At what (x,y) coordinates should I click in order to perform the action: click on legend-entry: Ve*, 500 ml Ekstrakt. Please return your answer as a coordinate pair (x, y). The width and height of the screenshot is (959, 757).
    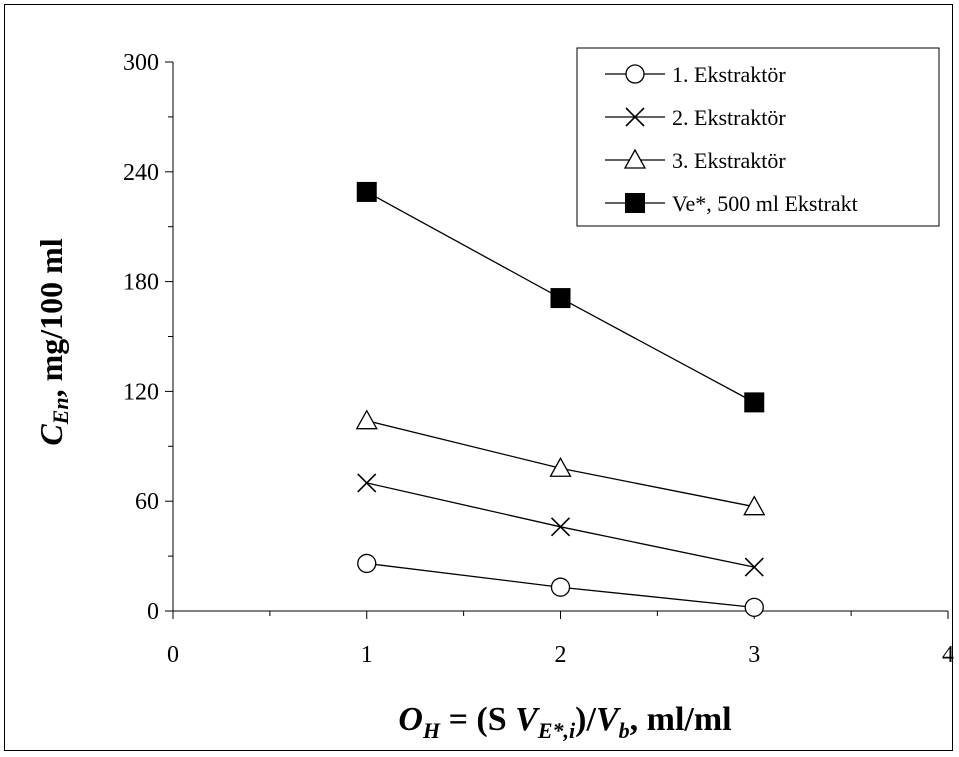
    Looking at the image, I should click on (731, 203).